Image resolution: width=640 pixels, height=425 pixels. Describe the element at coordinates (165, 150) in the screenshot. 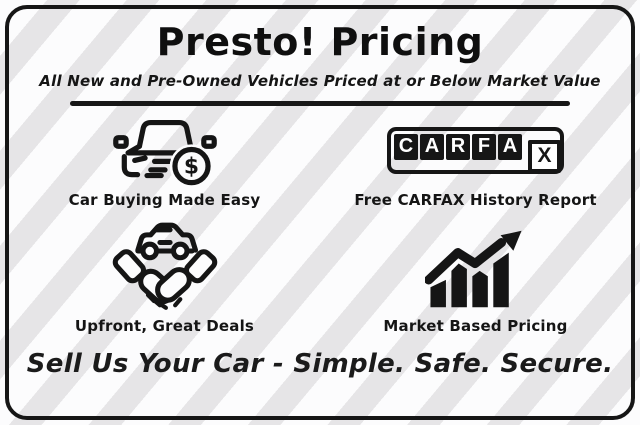

I see `car-front-dollar-icon: $` at that location.